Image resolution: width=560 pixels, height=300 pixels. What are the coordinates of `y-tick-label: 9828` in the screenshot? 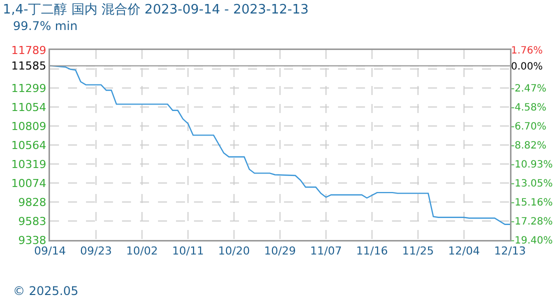 It's located at (32, 202).